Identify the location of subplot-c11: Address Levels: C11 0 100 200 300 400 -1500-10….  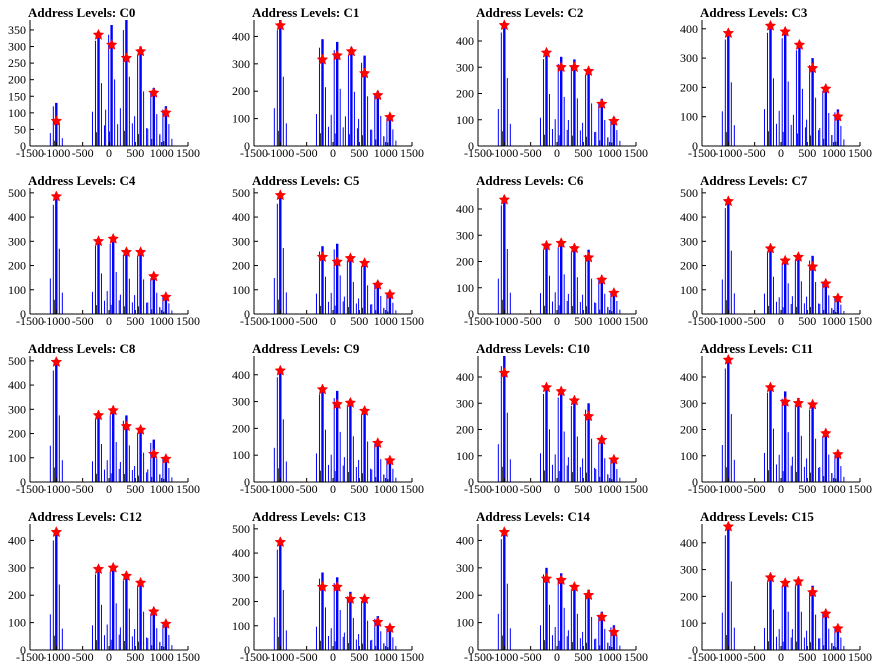
(776, 418).